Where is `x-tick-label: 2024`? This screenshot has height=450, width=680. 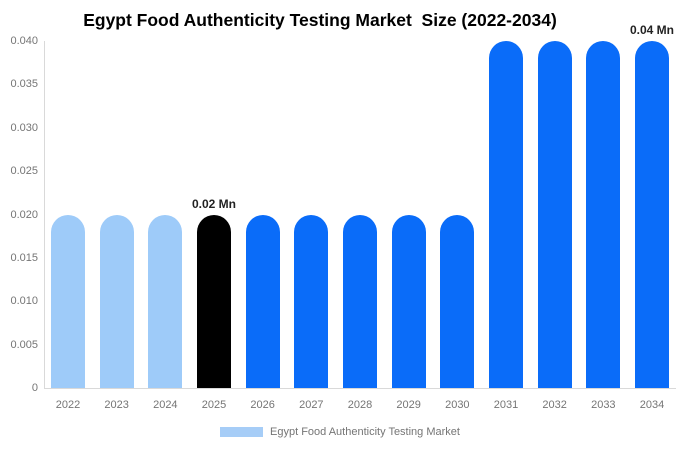 x-tick-label: 2024 is located at coordinates (165, 405).